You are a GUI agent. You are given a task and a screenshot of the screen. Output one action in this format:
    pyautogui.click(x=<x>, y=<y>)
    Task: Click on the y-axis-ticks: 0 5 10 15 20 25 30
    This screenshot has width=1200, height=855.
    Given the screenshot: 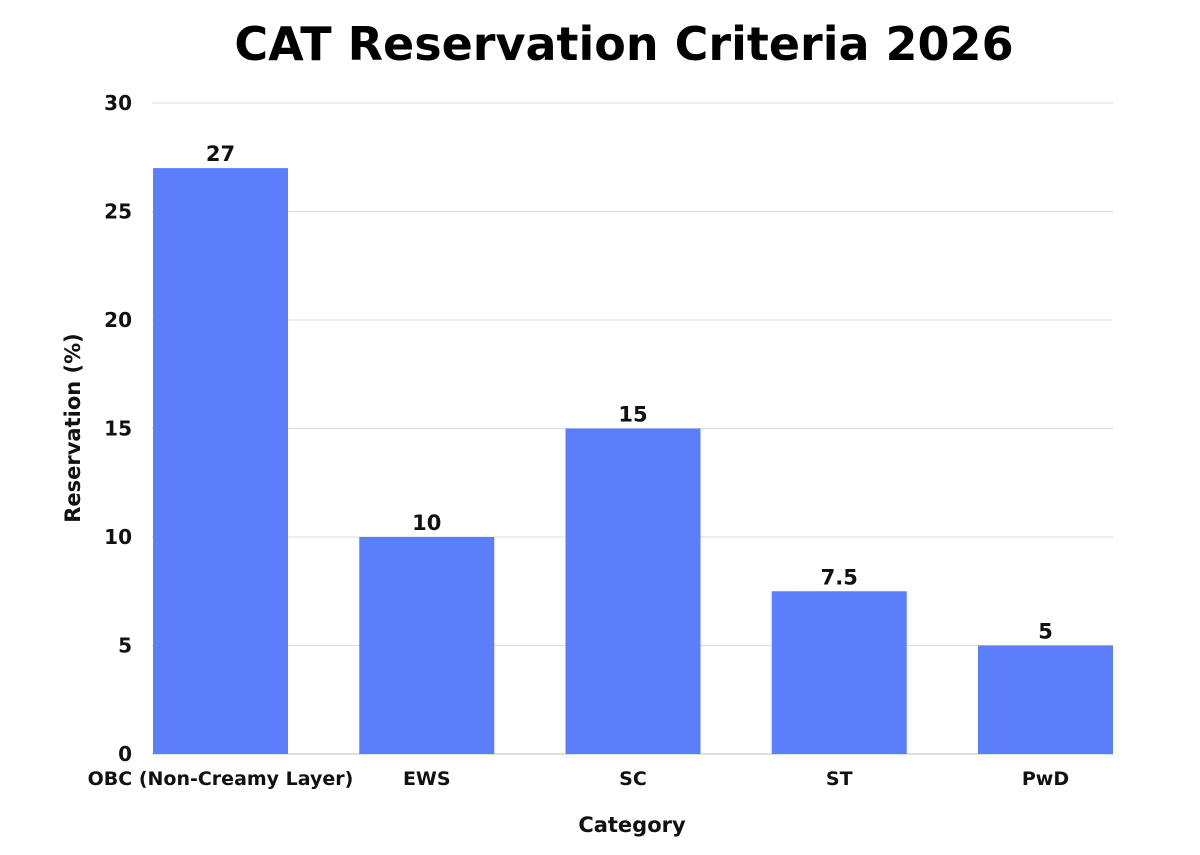 What is the action you would take?
    pyautogui.click(x=118, y=428)
    